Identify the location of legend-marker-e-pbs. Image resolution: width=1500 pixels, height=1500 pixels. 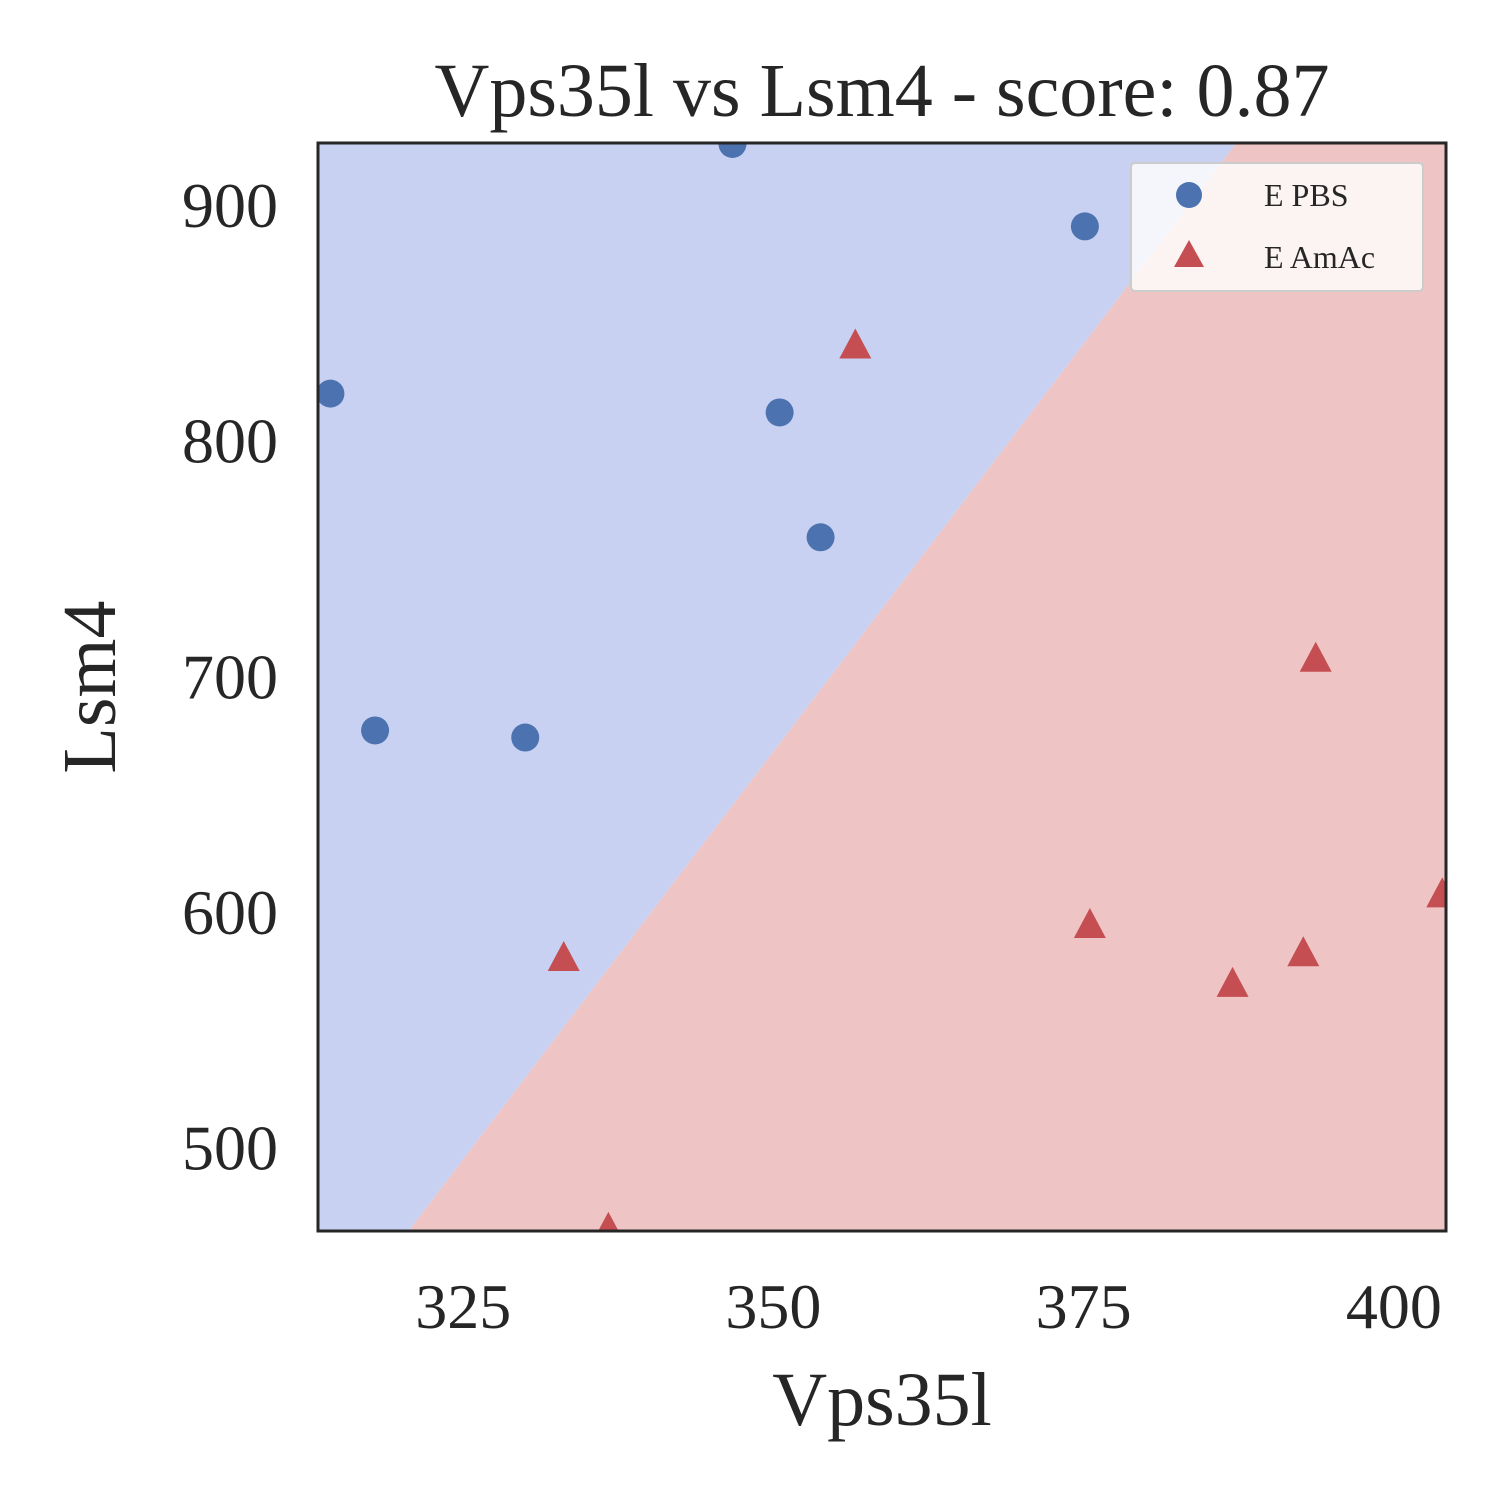
(1189, 195).